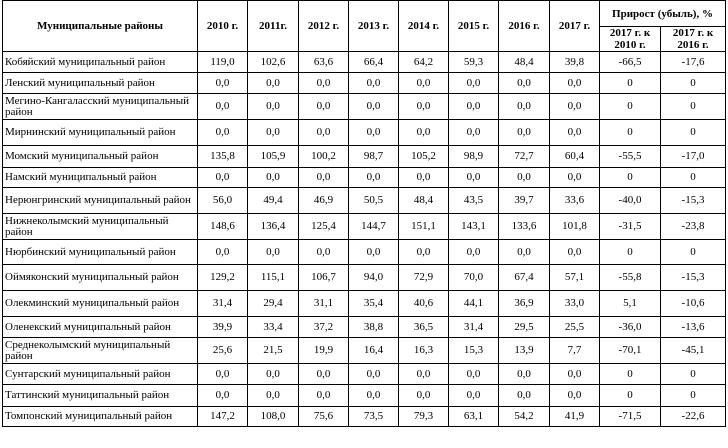 The width and height of the screenshot is (728, 448). Describe the element at coordinates (693, 416) in the screenshot. I see `growth-value-cell: -22,6` at that location.